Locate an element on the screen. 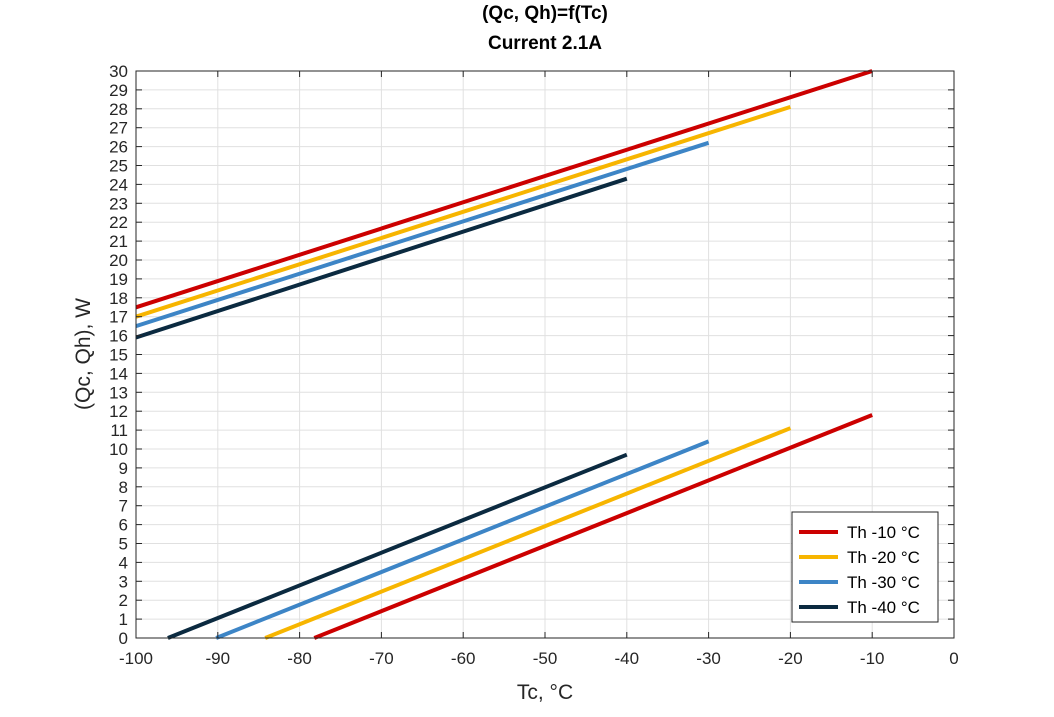 This screenshot has width=1054, height=717. y-tick-label: 14 is located at coordinates (118, 373).